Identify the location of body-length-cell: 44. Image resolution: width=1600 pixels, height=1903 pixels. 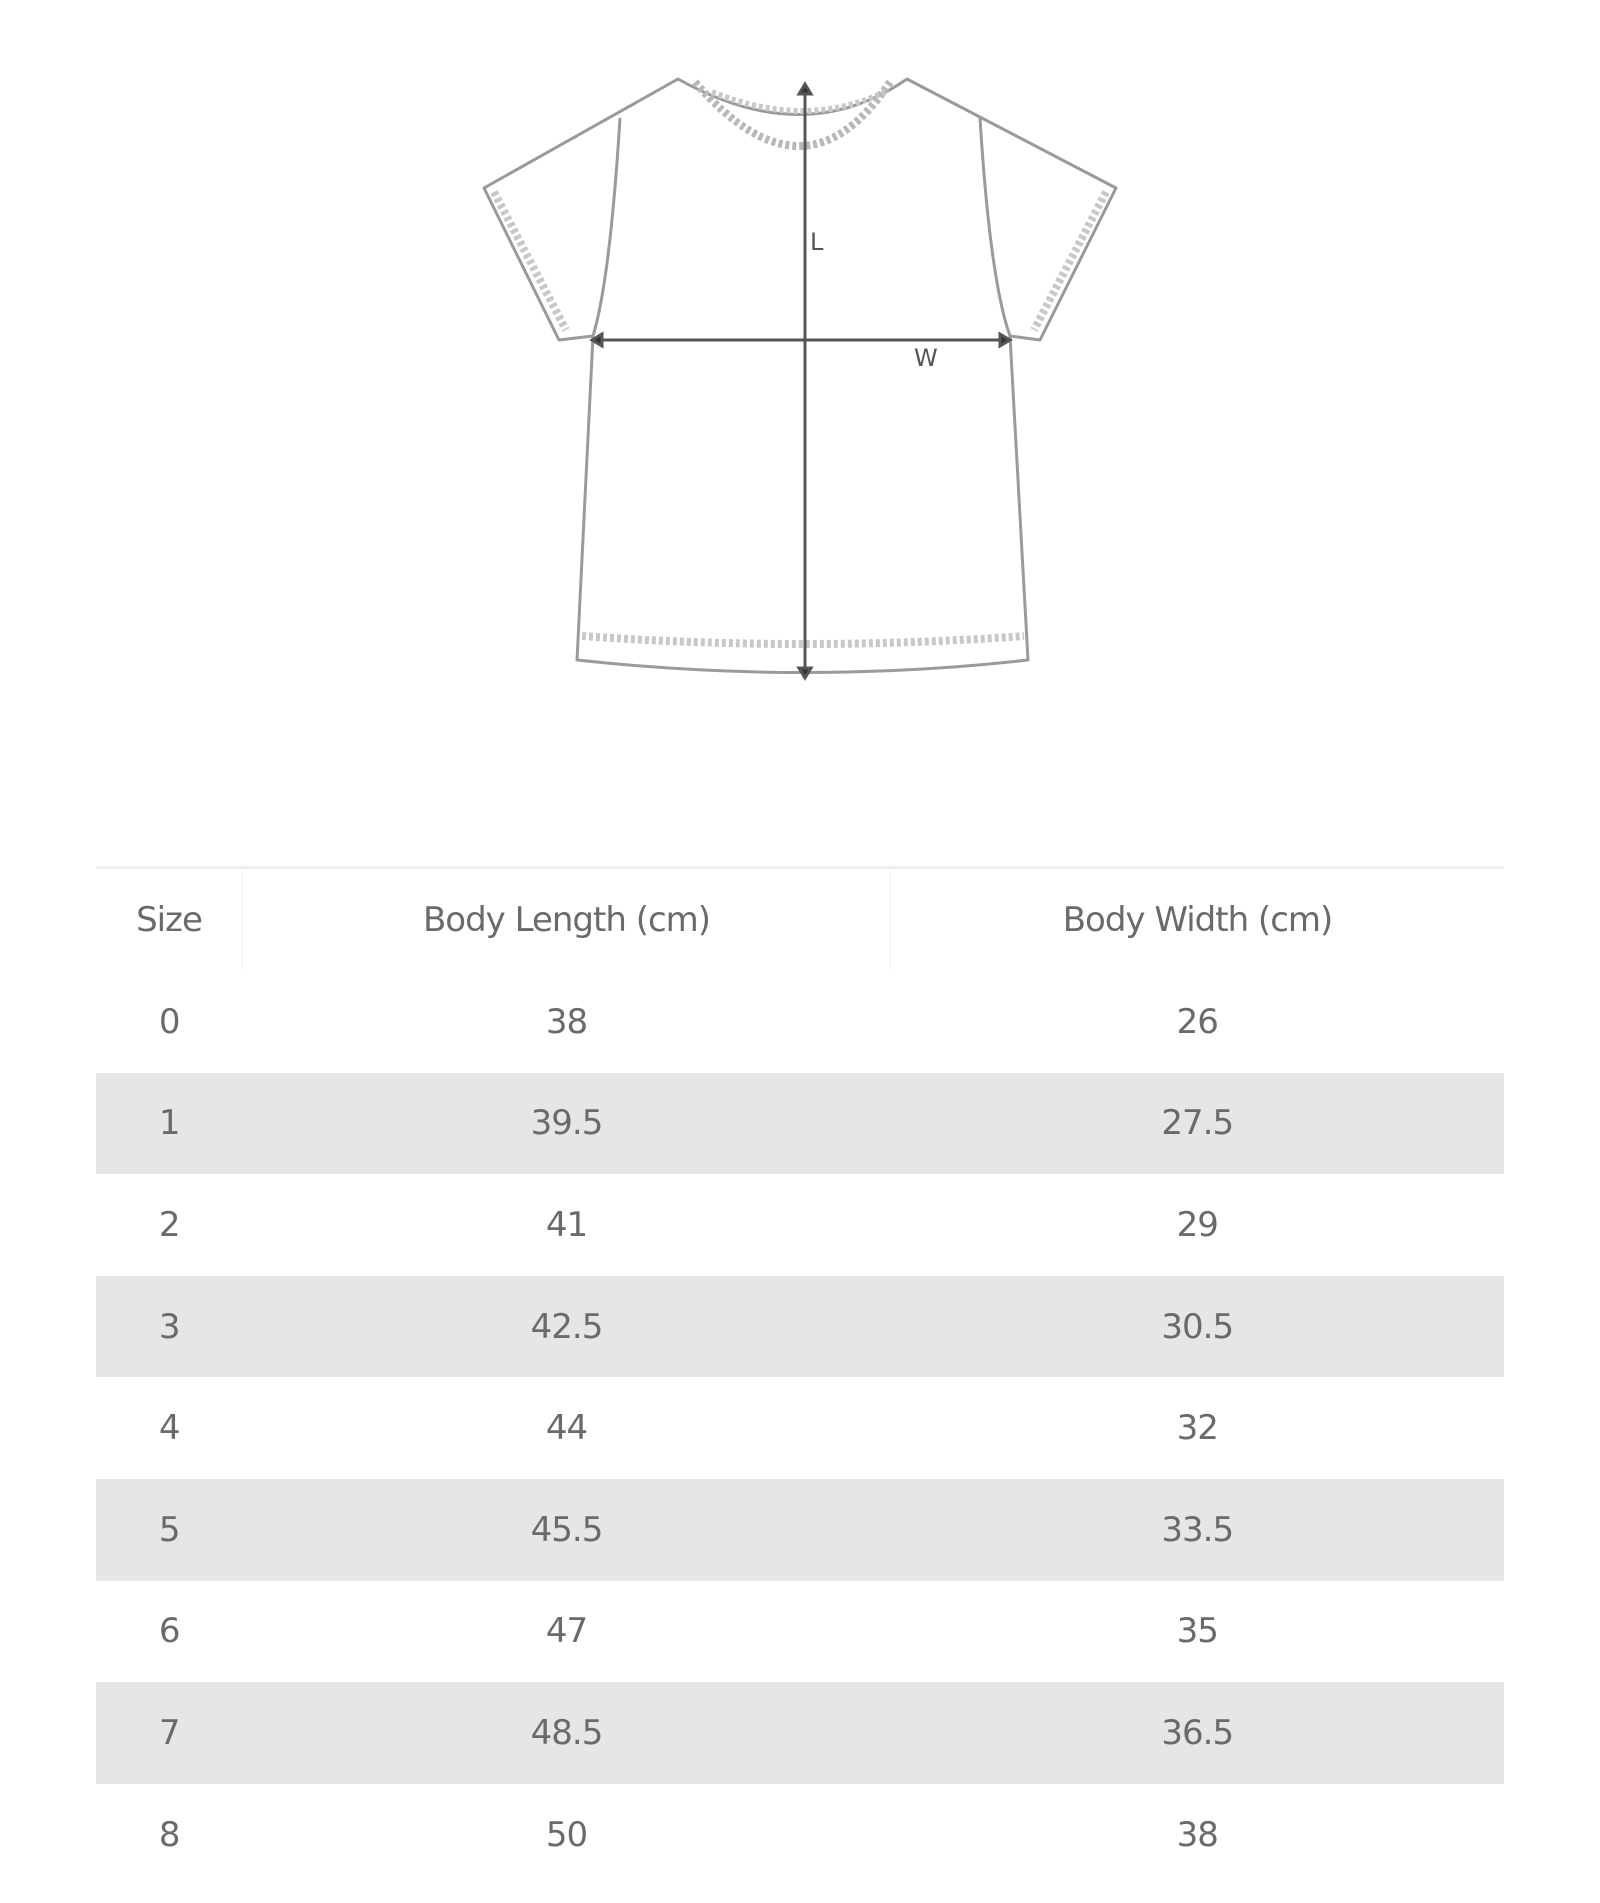
(566, 1428).